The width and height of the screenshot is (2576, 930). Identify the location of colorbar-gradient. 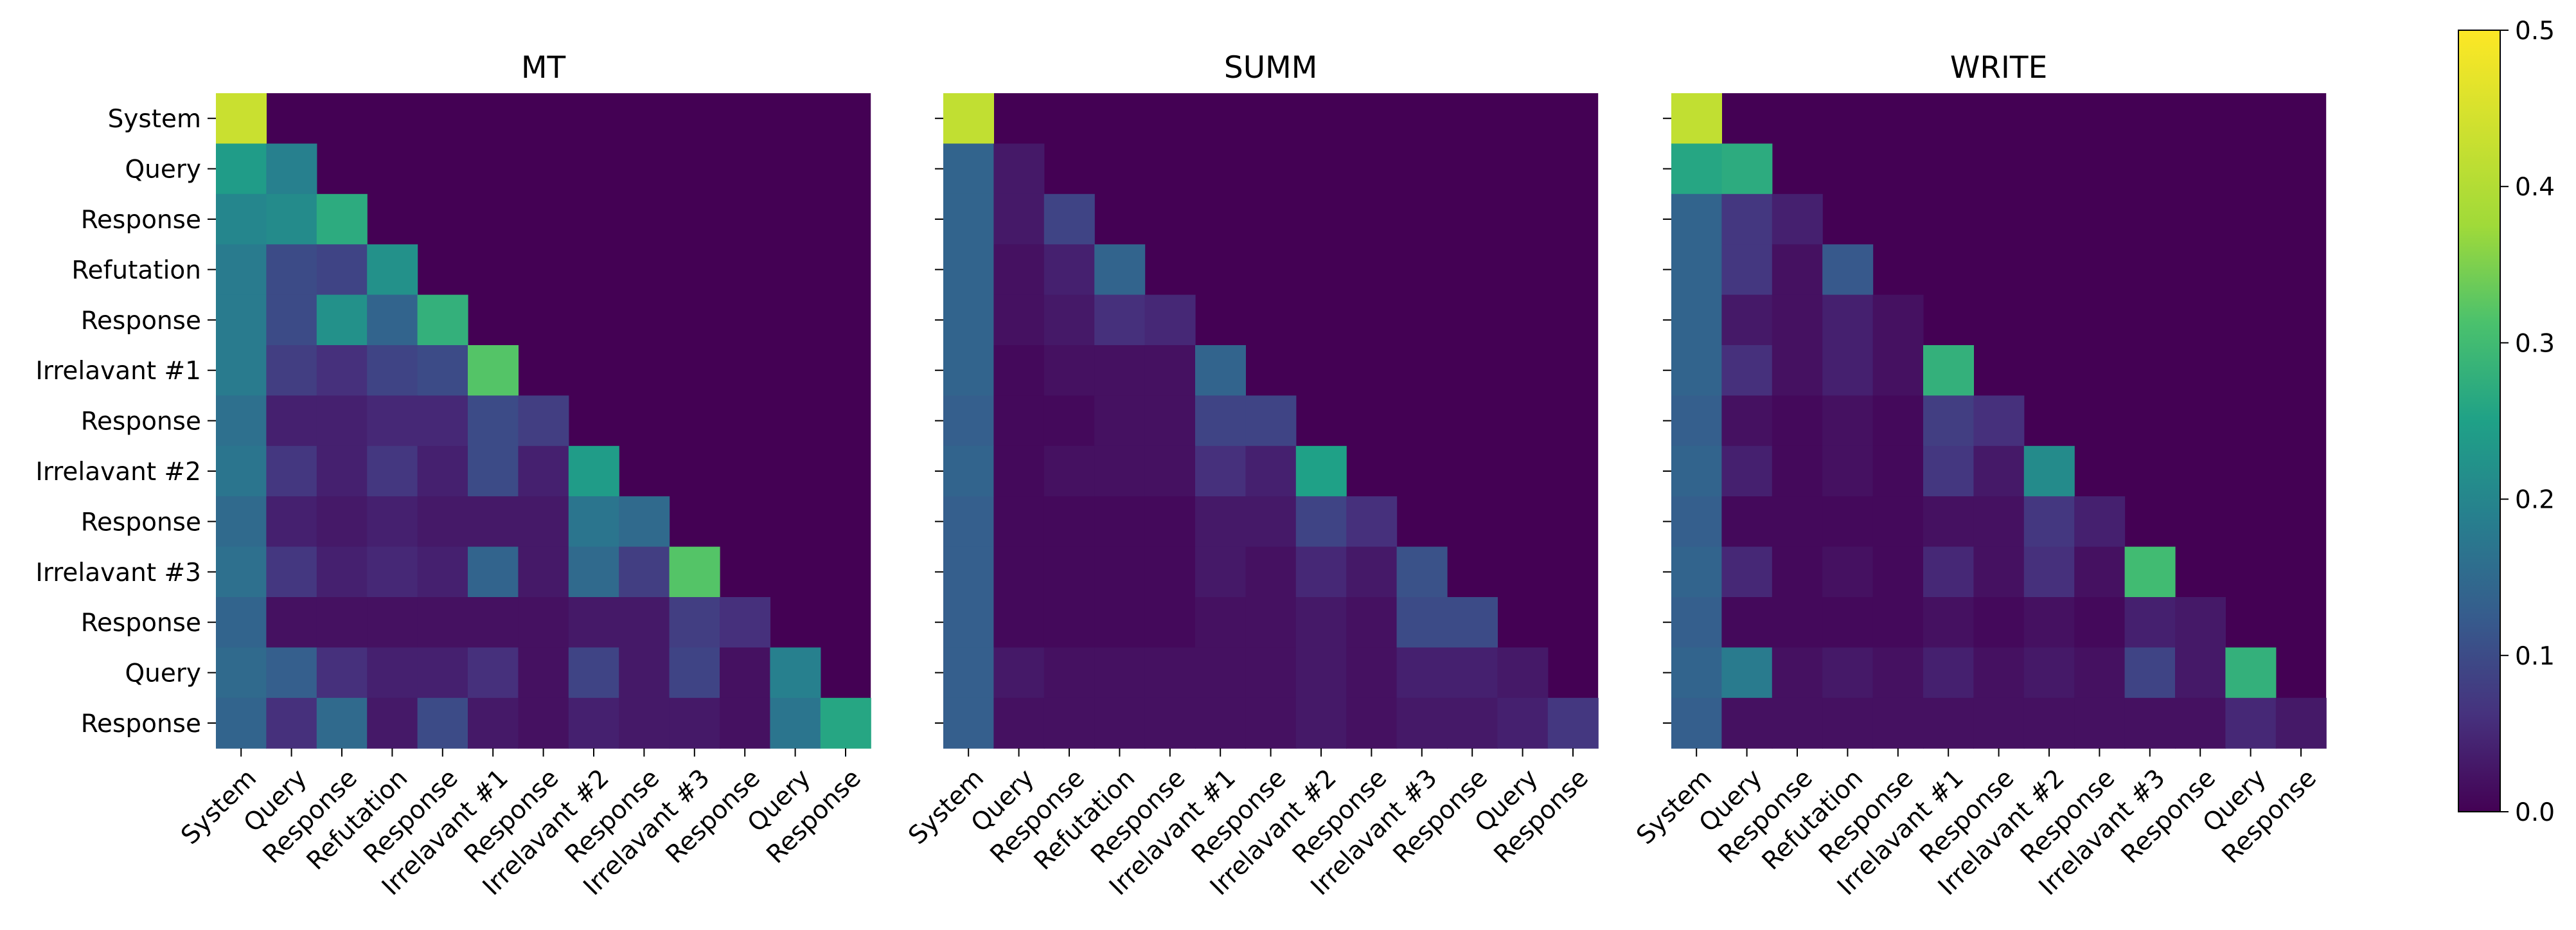
(2480, 421).